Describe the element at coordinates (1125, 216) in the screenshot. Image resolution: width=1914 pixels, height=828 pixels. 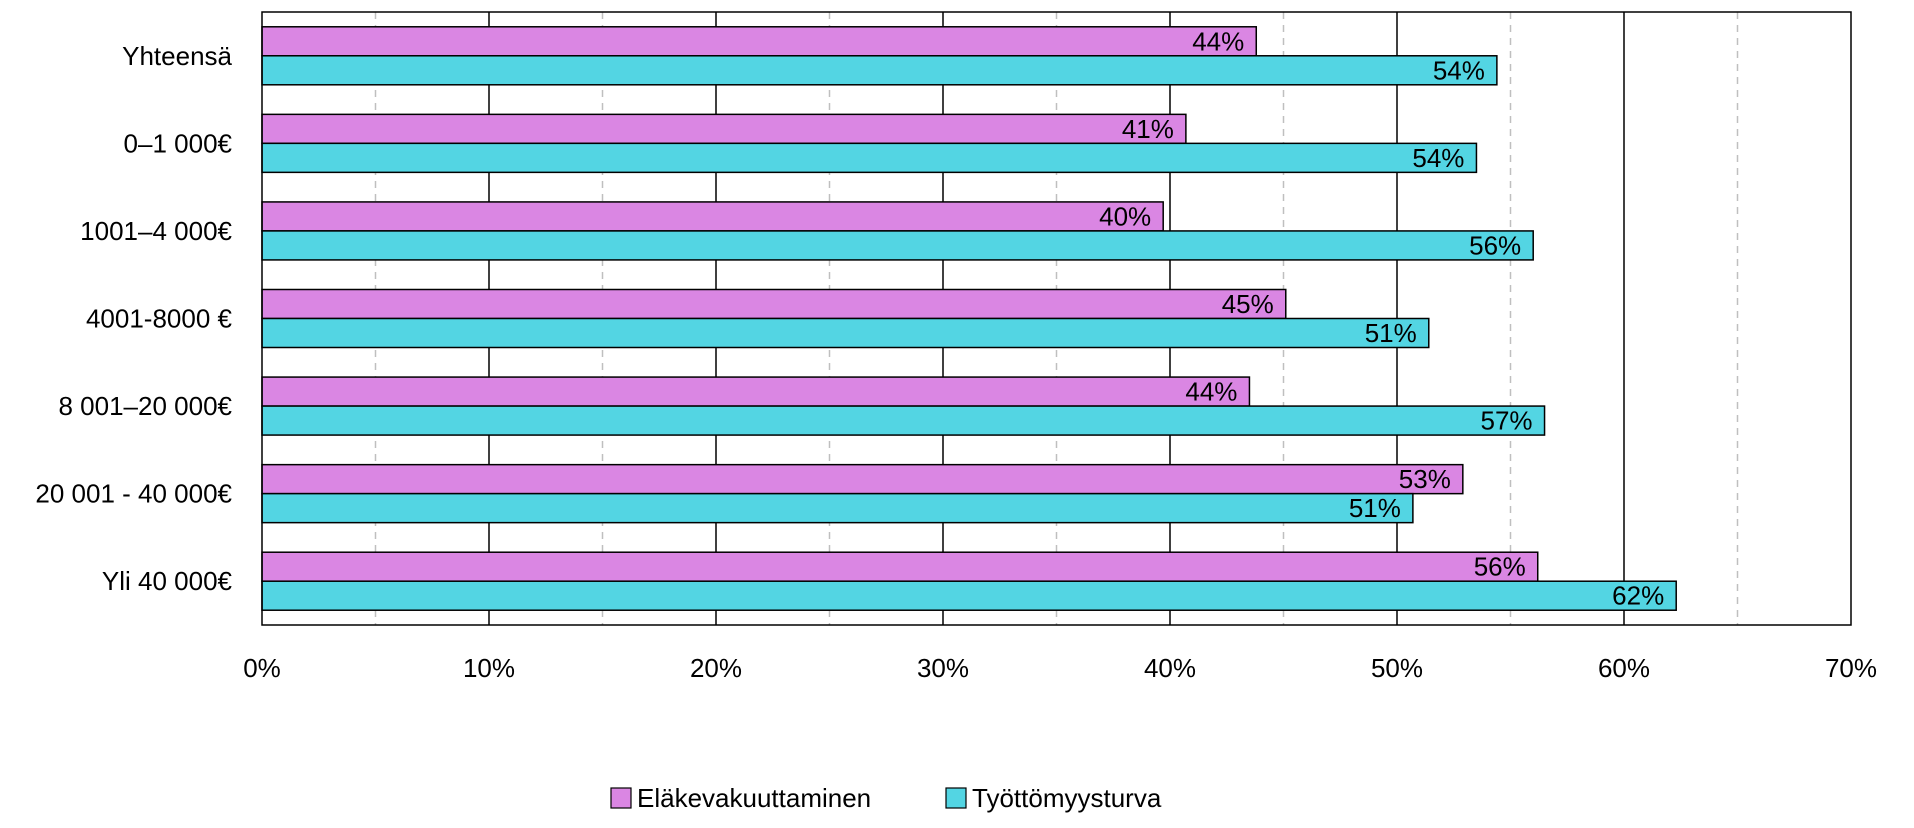
I see `data-label: 40%` at that location.